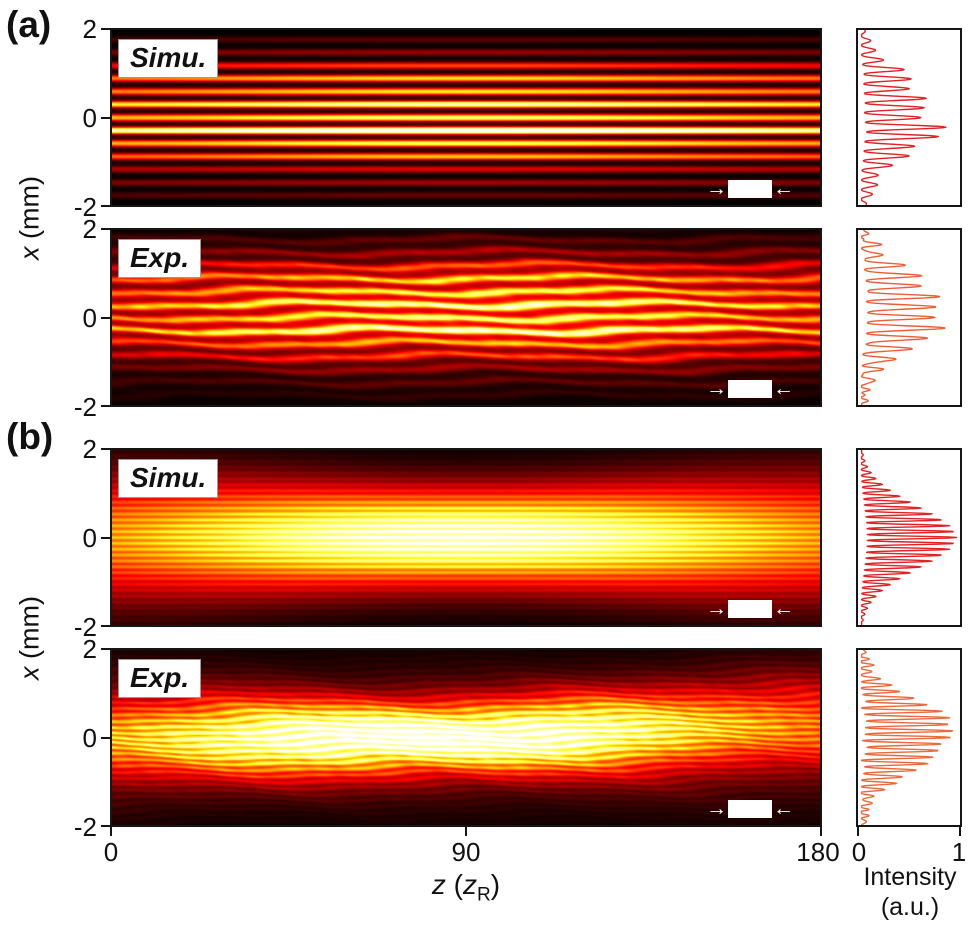 Image resolution: width=969 pixels, height=928 pixels. What do you see at coordinates (859, 852) in the screenshot?
I see `intensity-tick-label: 0` at bounding box center [859, 852].